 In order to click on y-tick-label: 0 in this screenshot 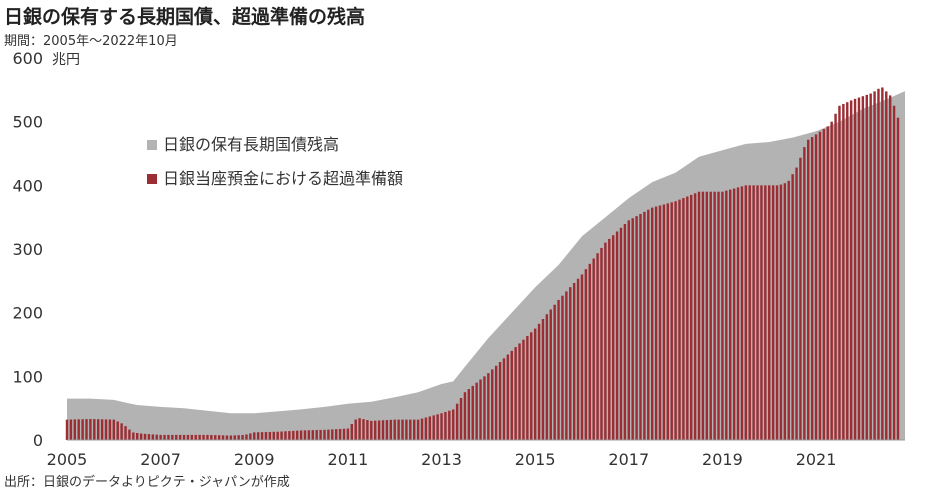, I will do `click(38, 440)`.